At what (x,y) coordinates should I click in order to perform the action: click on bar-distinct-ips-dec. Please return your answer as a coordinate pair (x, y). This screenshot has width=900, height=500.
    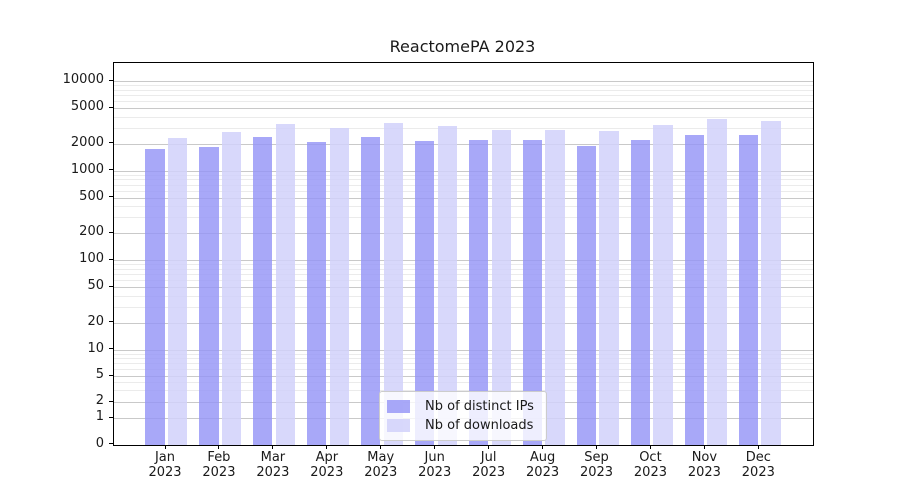
    Looking at the image, I should click on (748, 290).